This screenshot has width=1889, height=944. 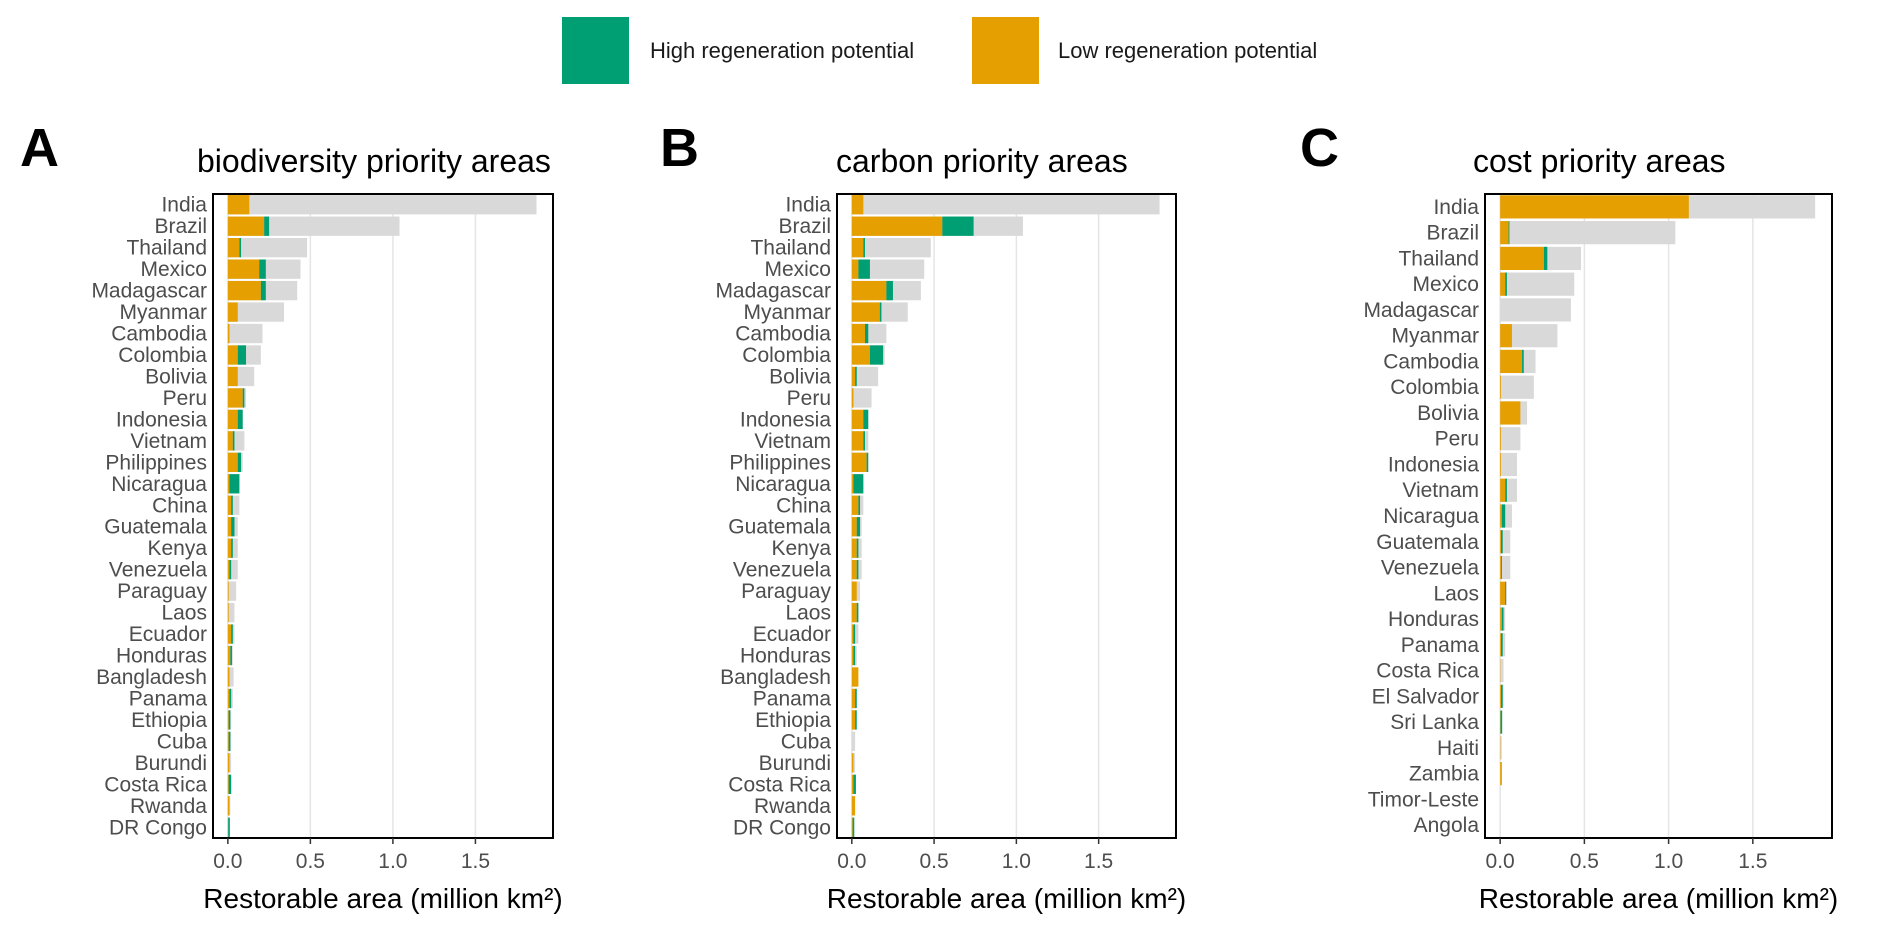 What do you see at coordinates (785, 419) in the screenshot?
I see `y-tick-label: Indonesia` at bounding box center [785, 419].